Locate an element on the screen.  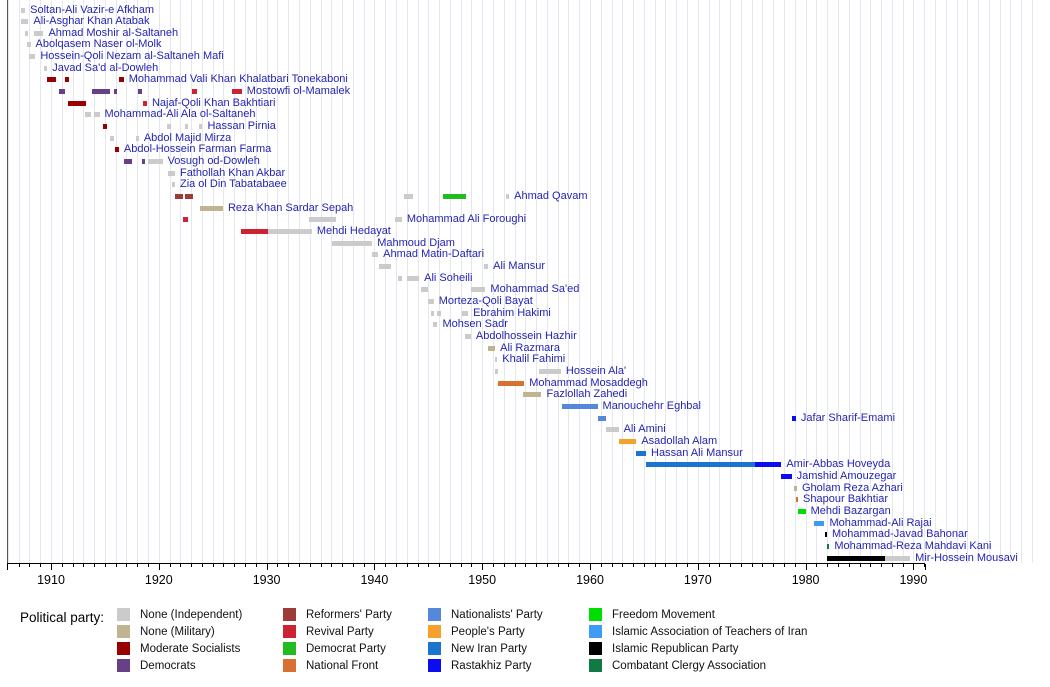
pm-name-label: Ali-Asghar Khan Atabak is located at coordinates (91, 21).